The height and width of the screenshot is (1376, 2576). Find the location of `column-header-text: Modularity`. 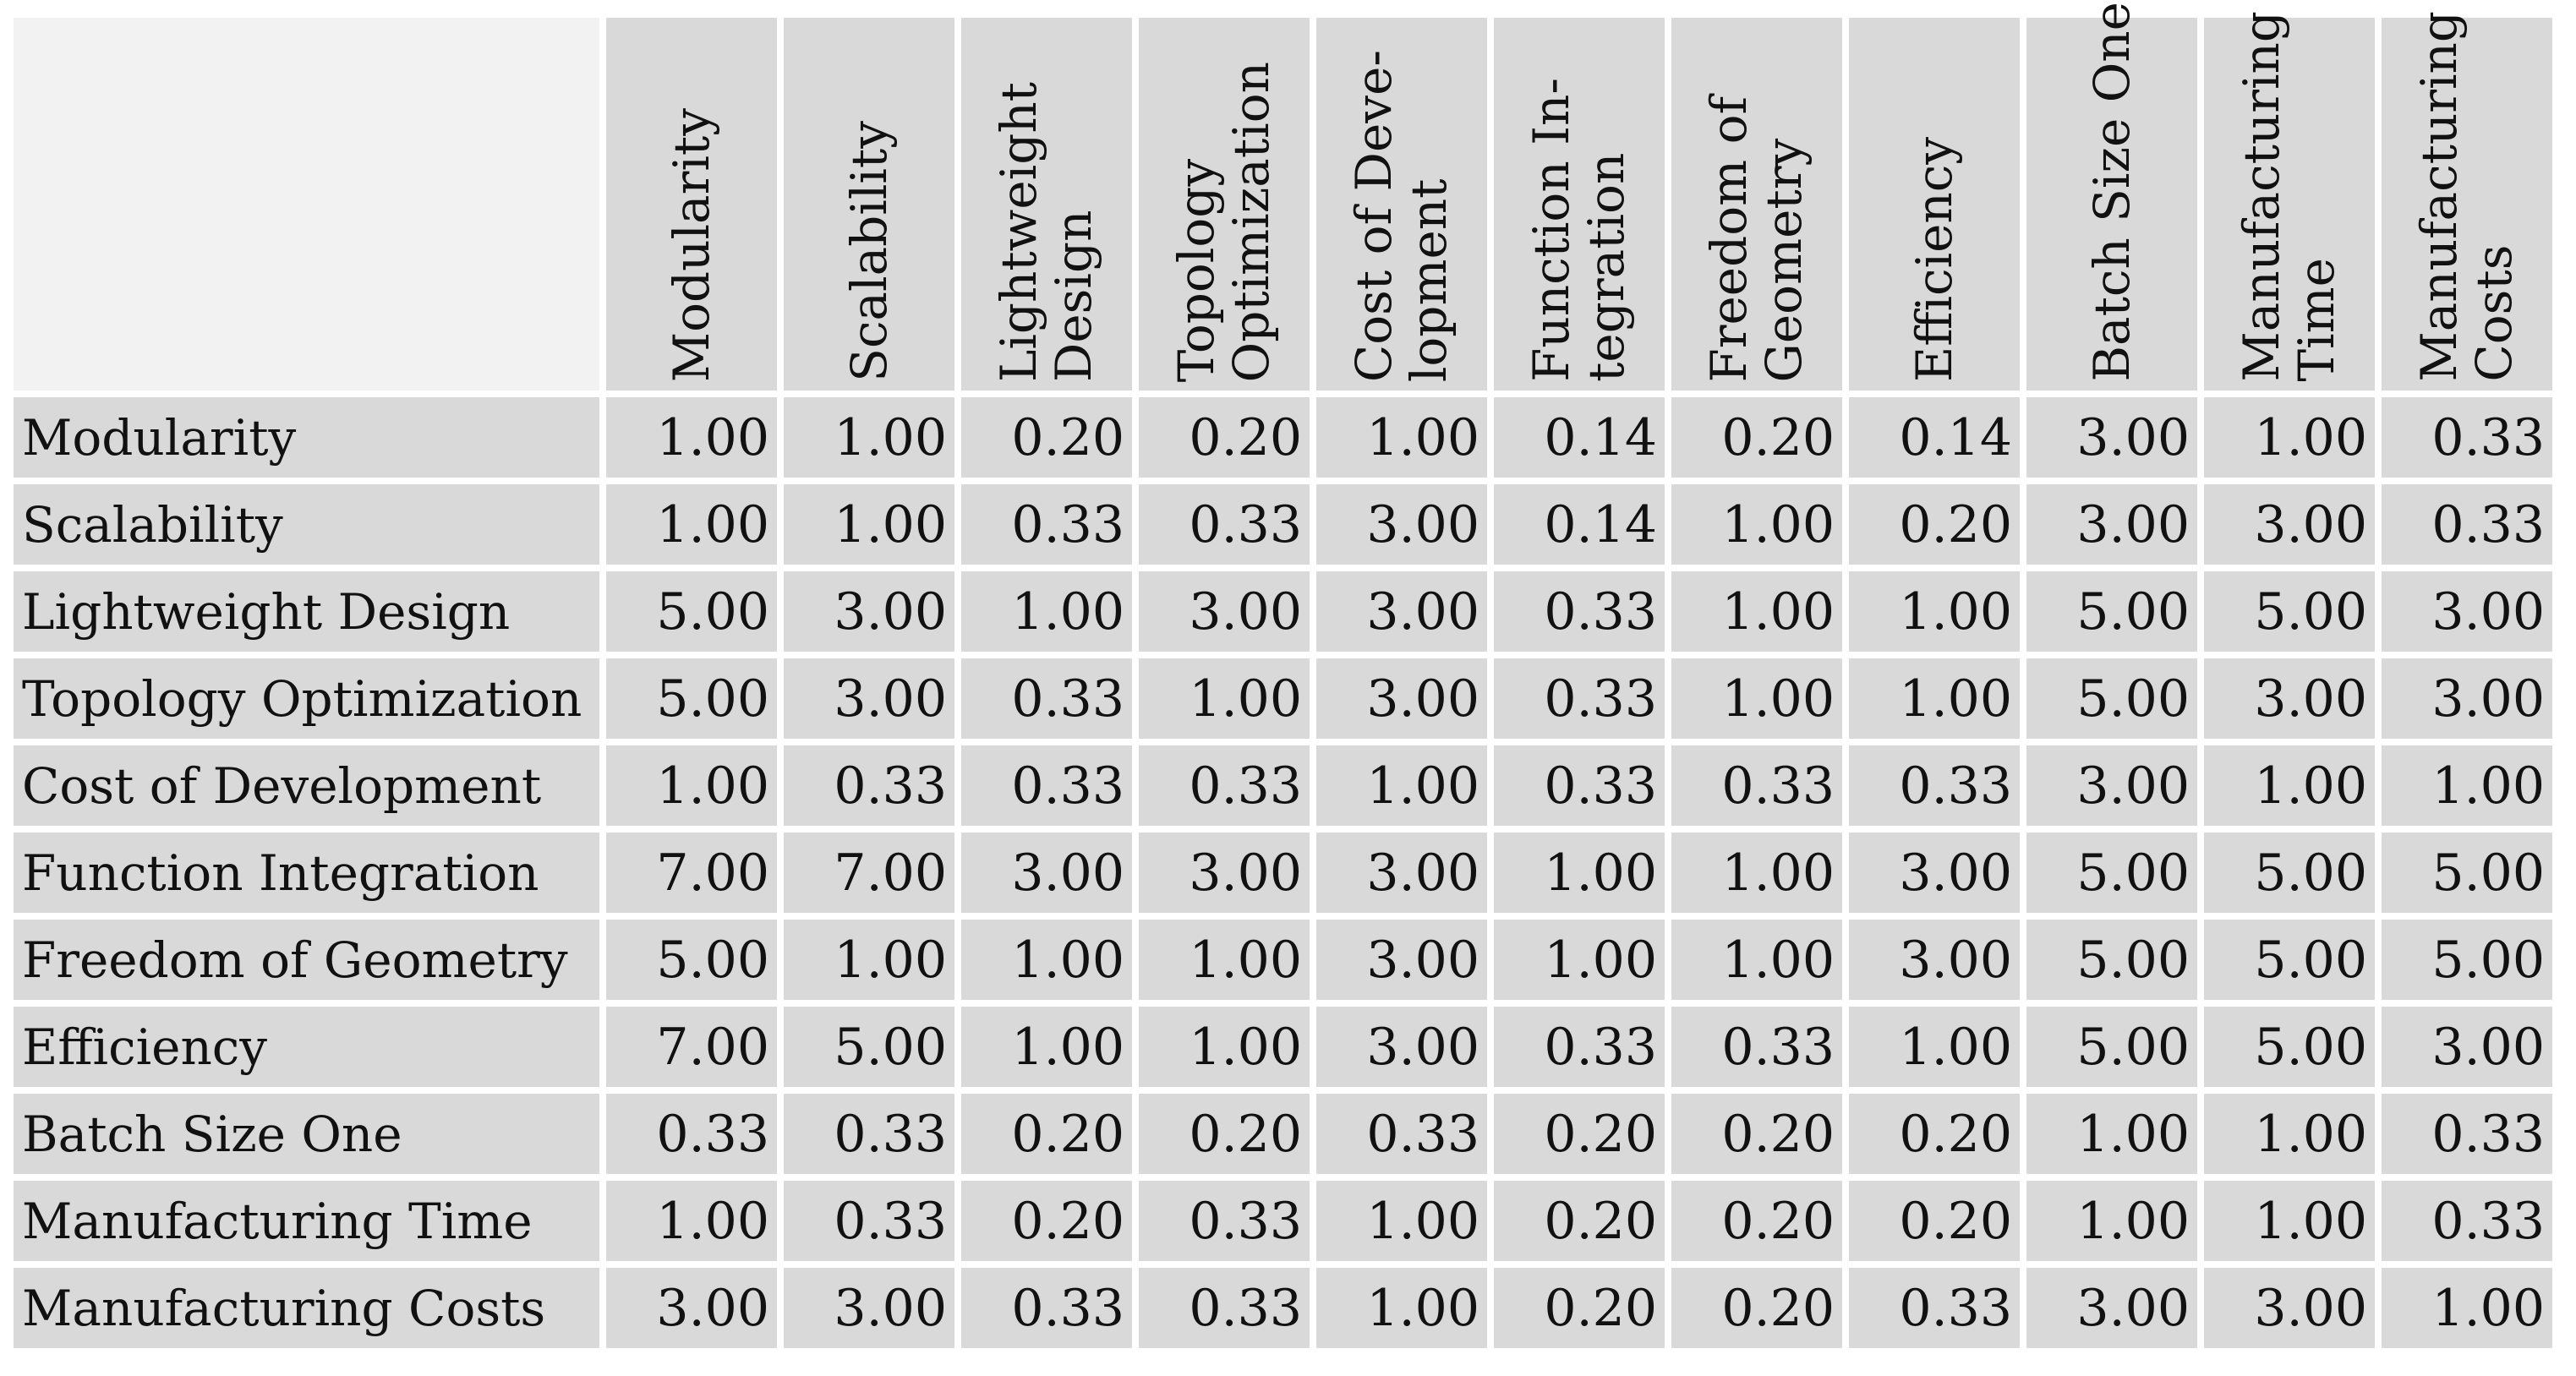

column-header-text: Modularity is located at coordinates (691, 244).